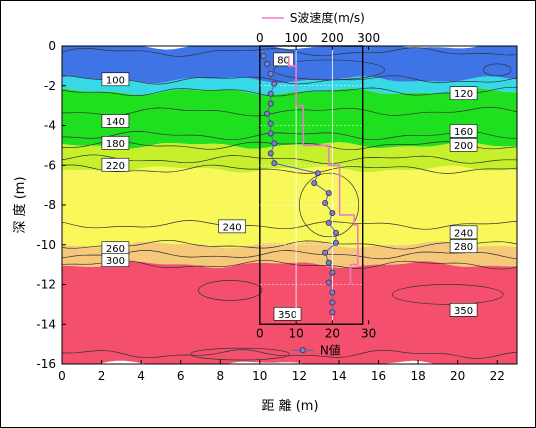  What do you see at coordinates (417, 376) in the screenshot?
I see `x-tick-label: 18` at bounding box center [417, 376].